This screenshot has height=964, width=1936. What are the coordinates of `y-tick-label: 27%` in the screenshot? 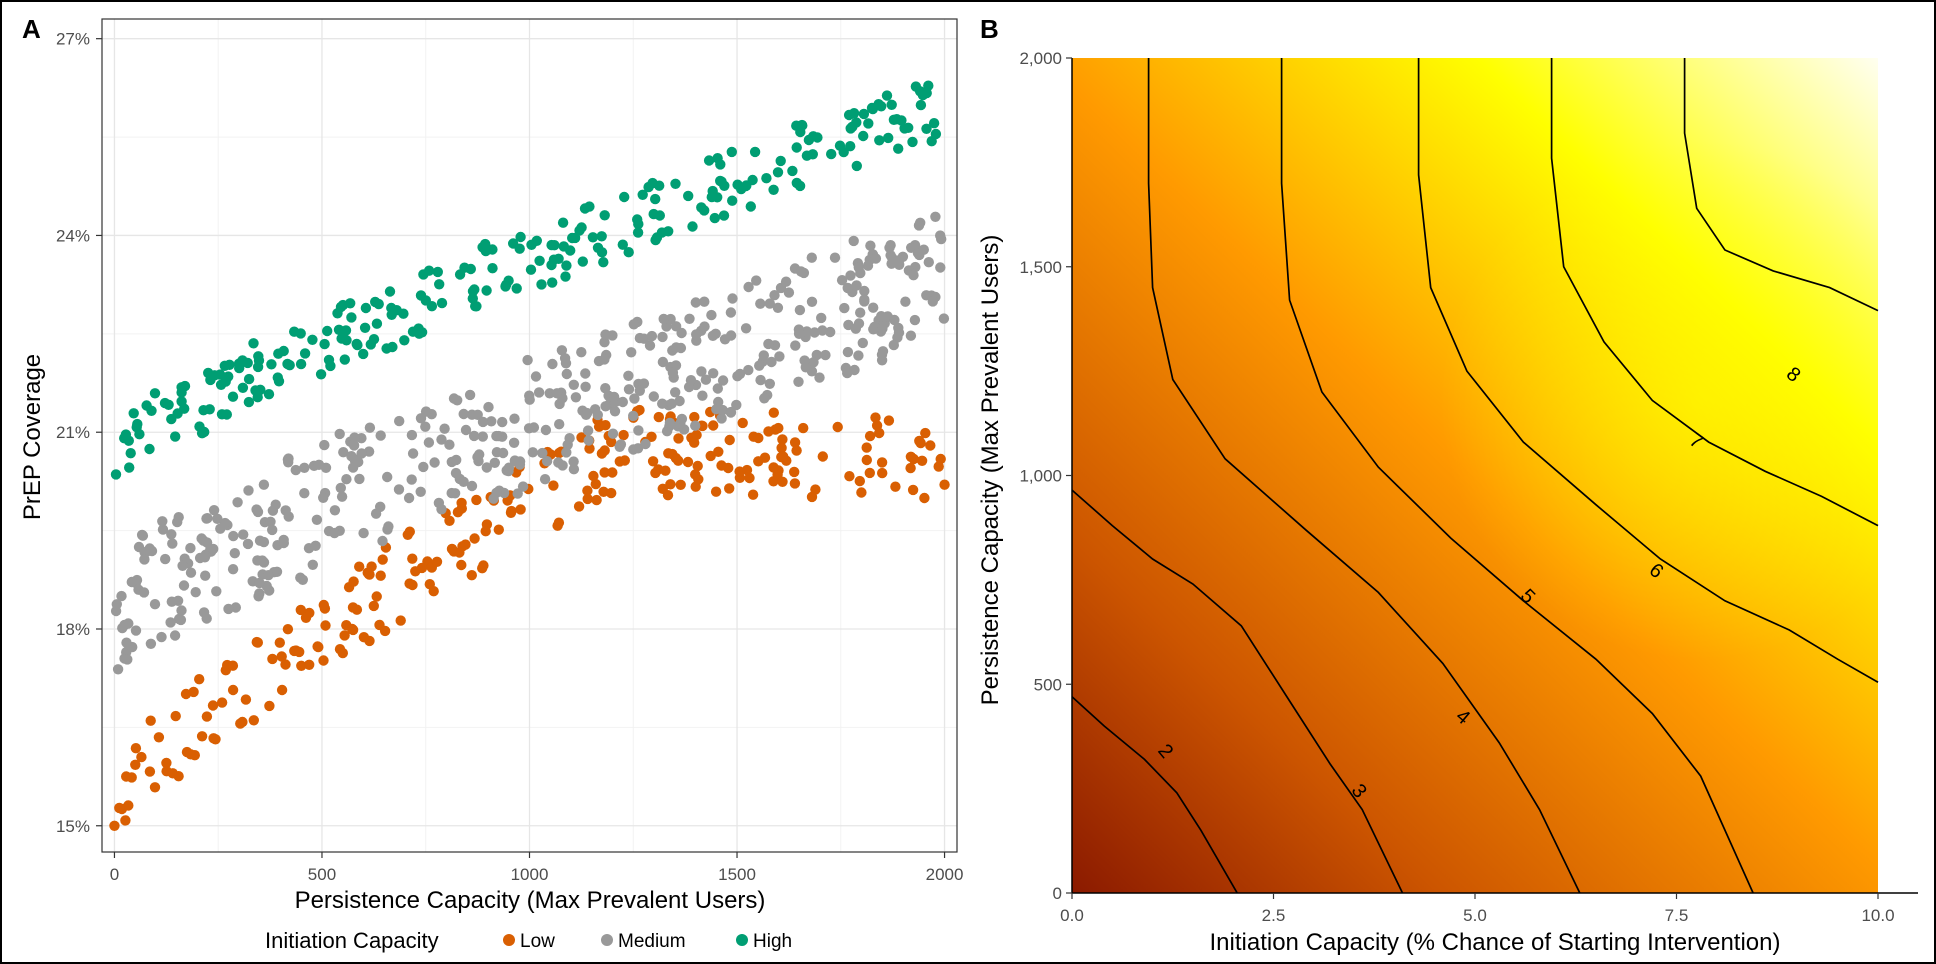 It's located at (73, 39).